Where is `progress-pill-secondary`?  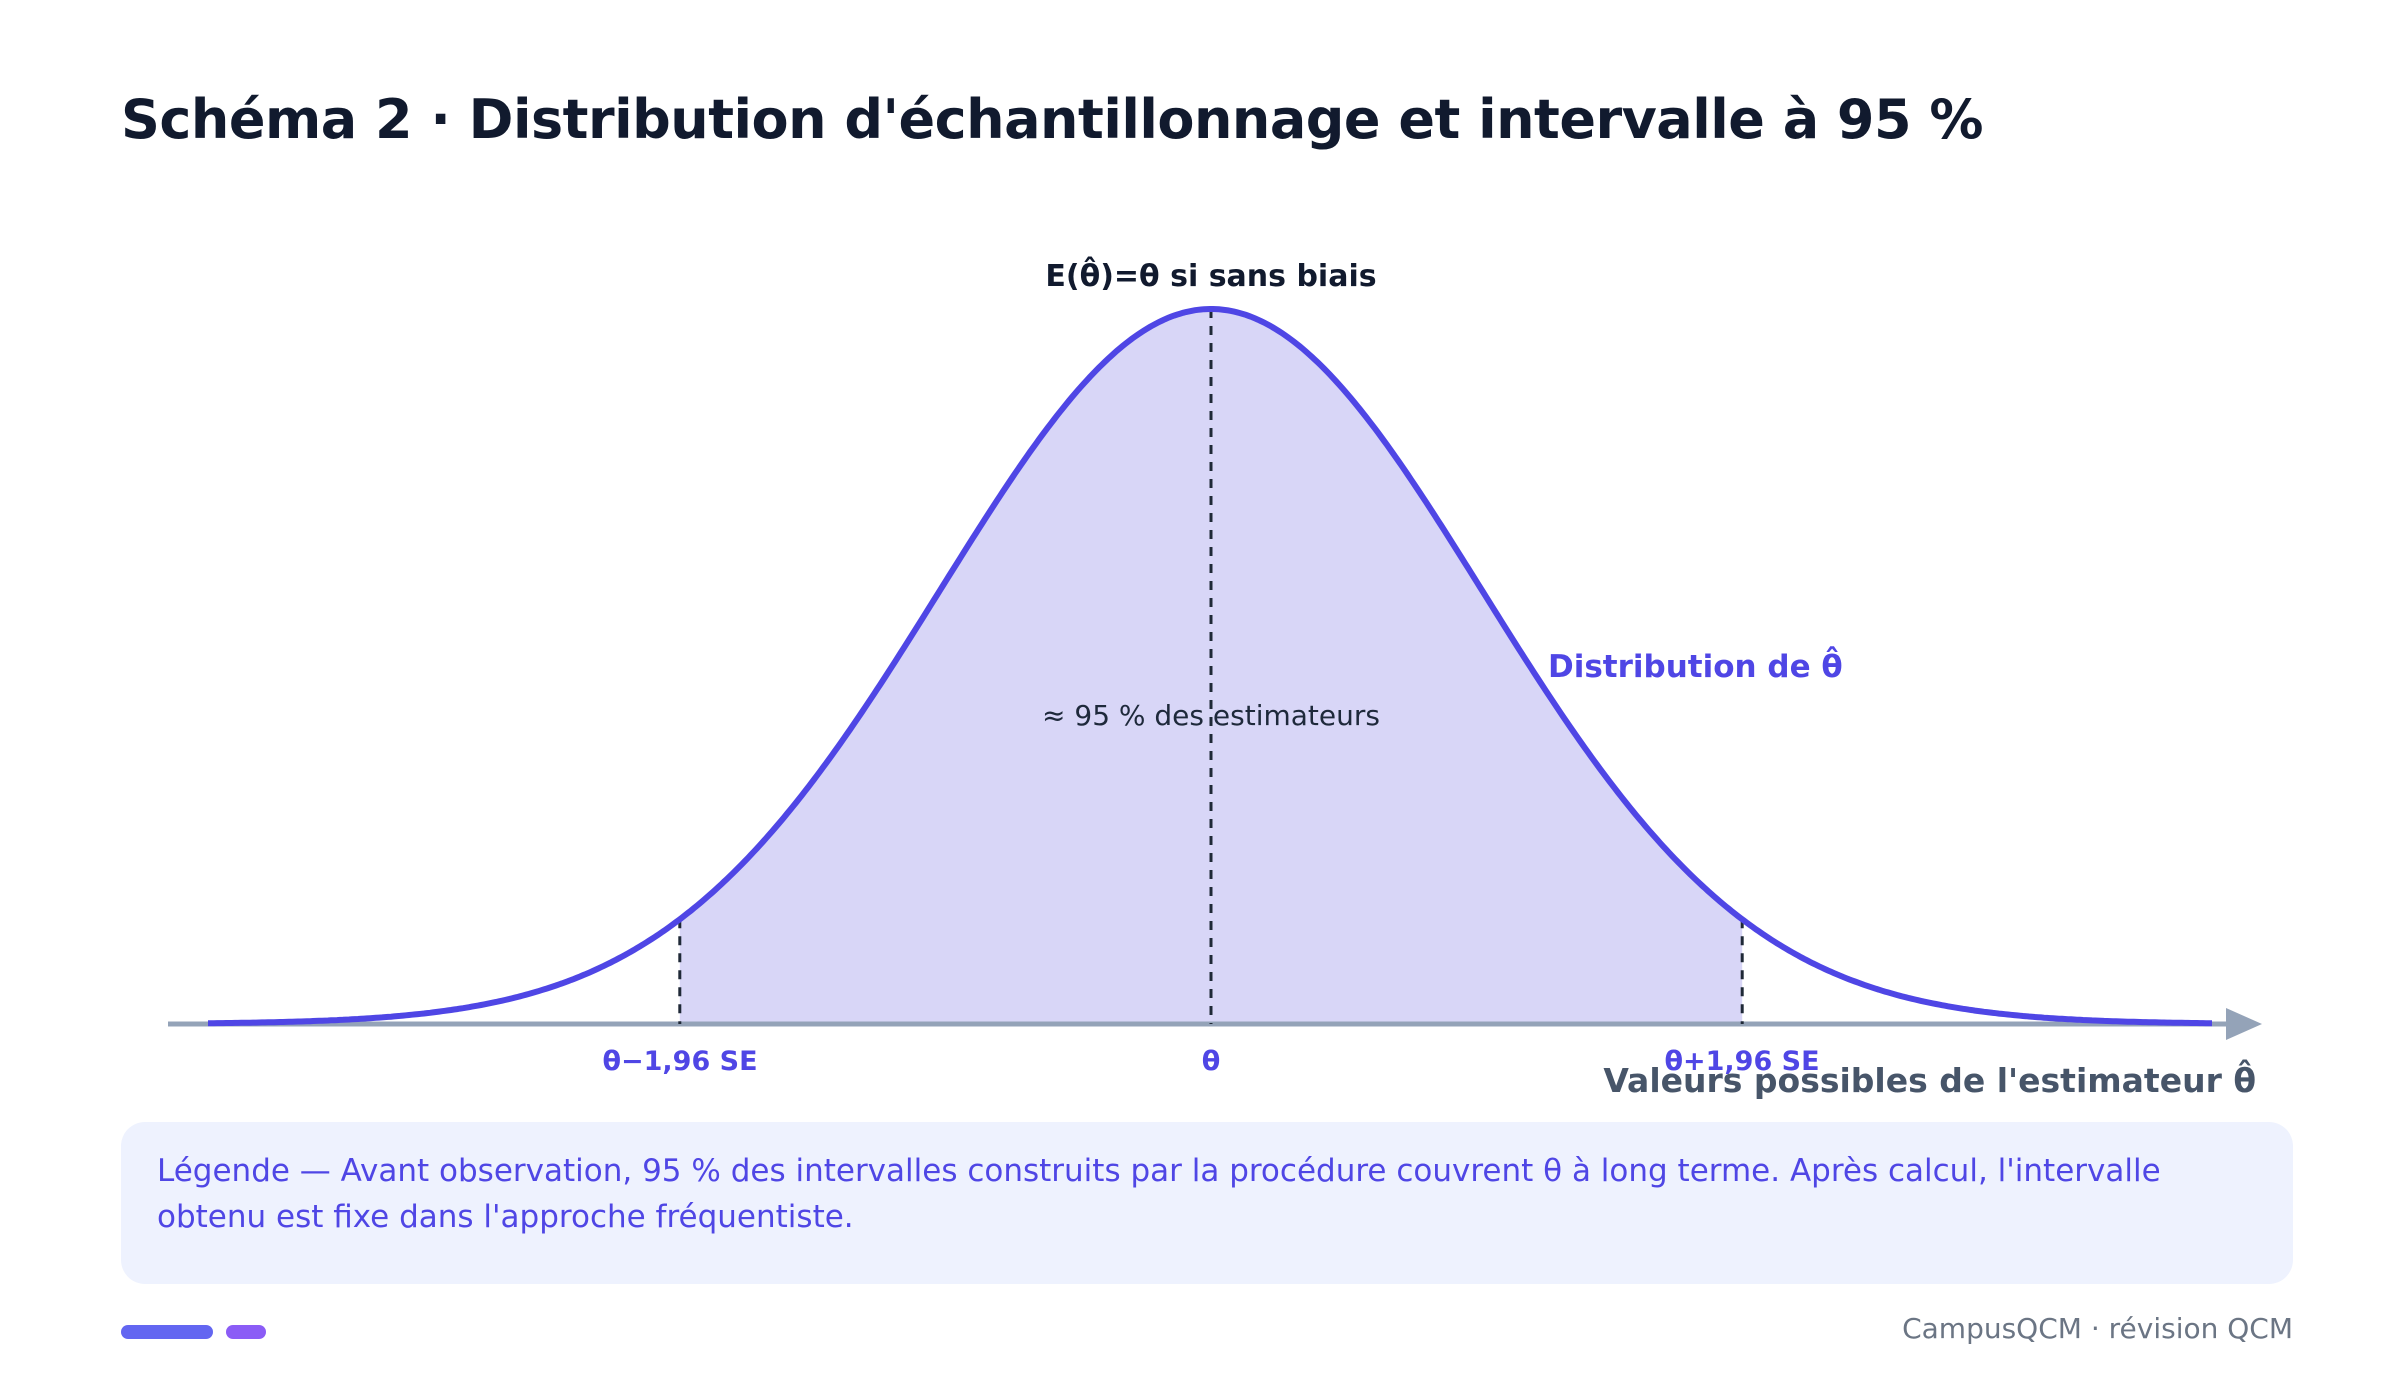 progress-pill-secondary is located at coordinates (246, 1332).